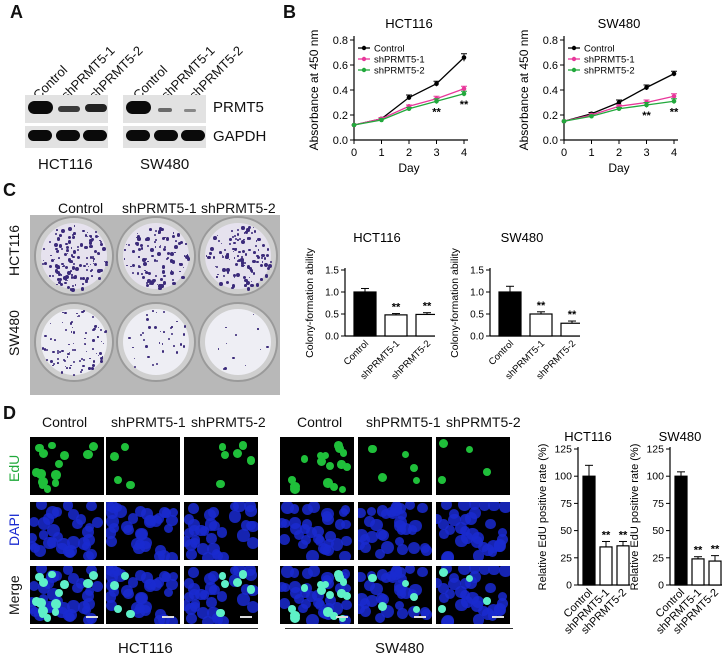 The width and height of the screenshot is (722, 666). What do you see at coordinates (14, 595) in the screenshot?
I see `edu-row-merge: Merge` at bounding box center [14, 595].